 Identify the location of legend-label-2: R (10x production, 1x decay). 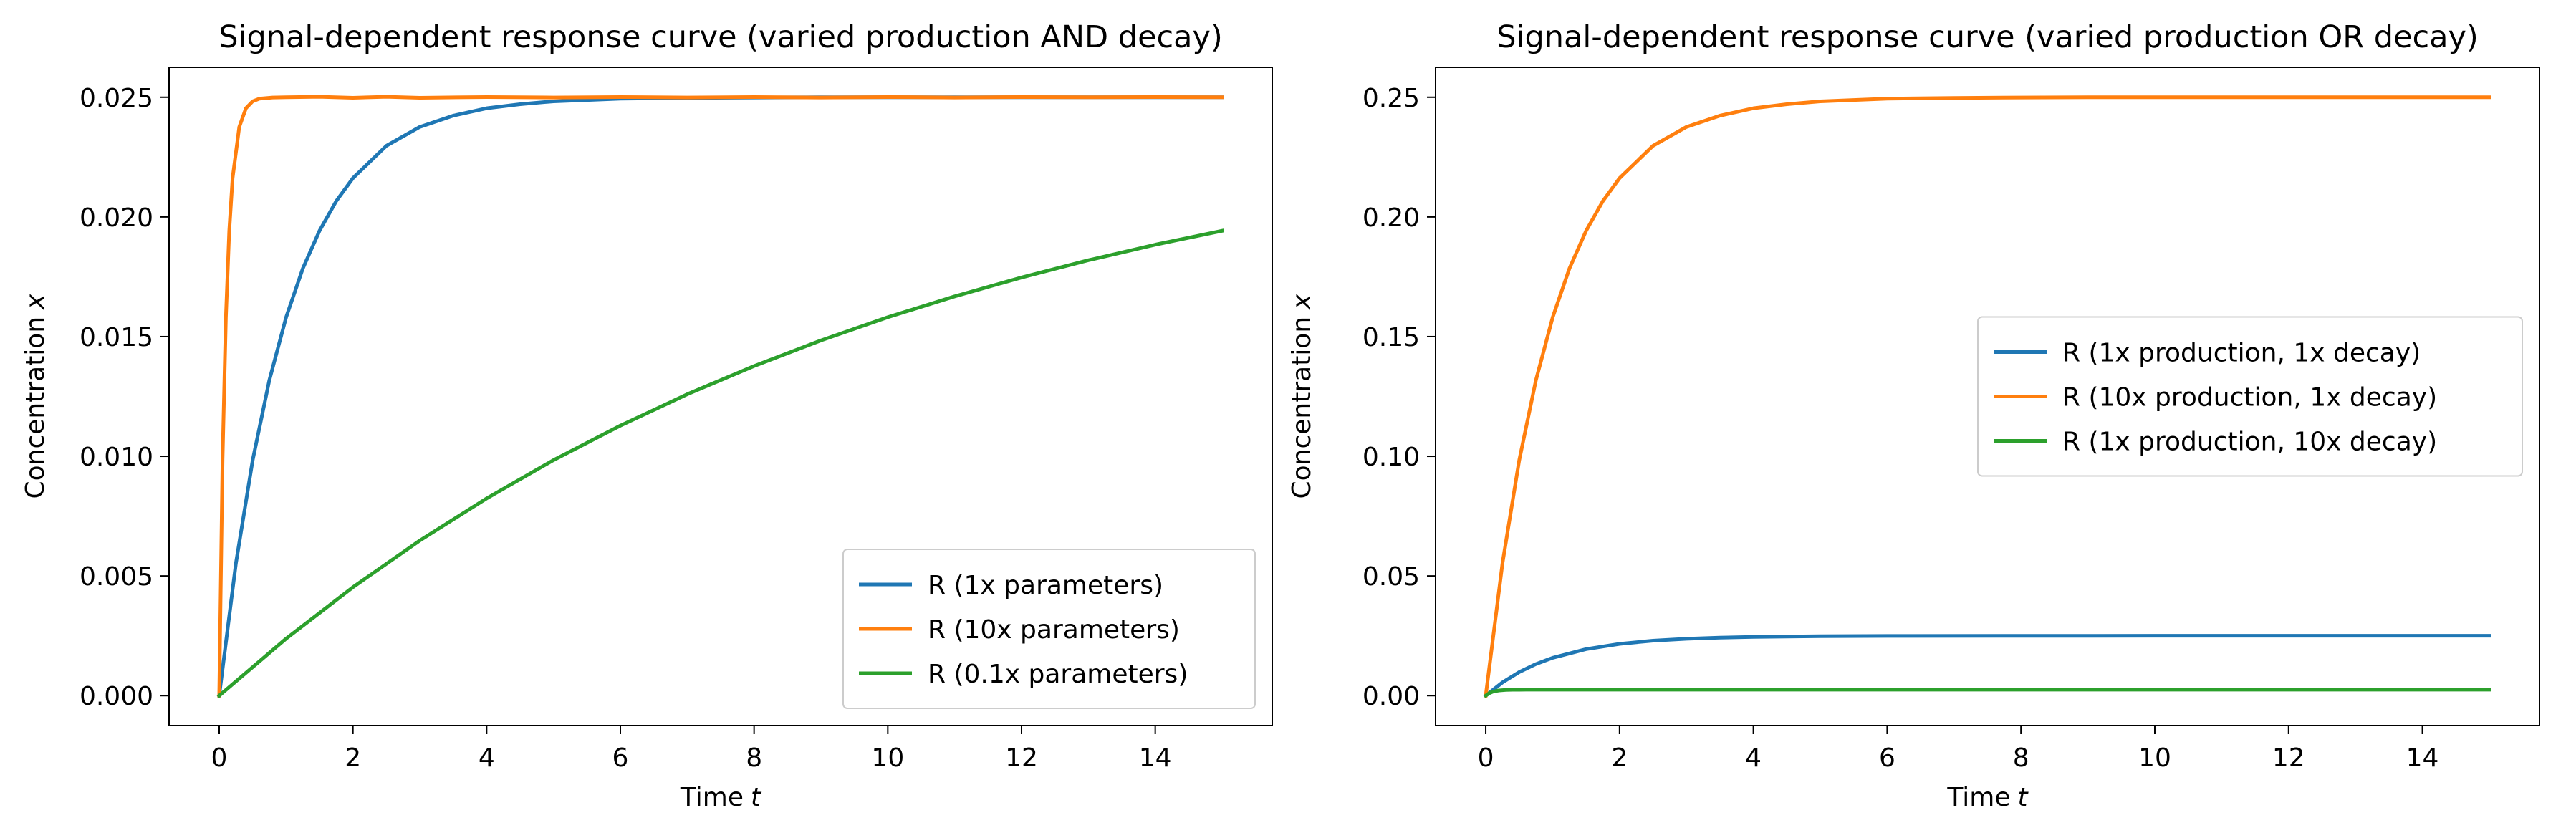
(2249, 398).